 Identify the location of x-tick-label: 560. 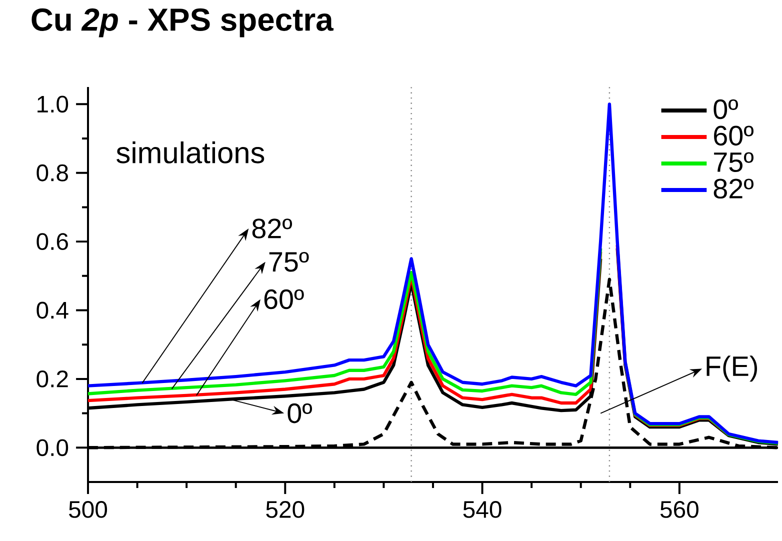
(679, 509).